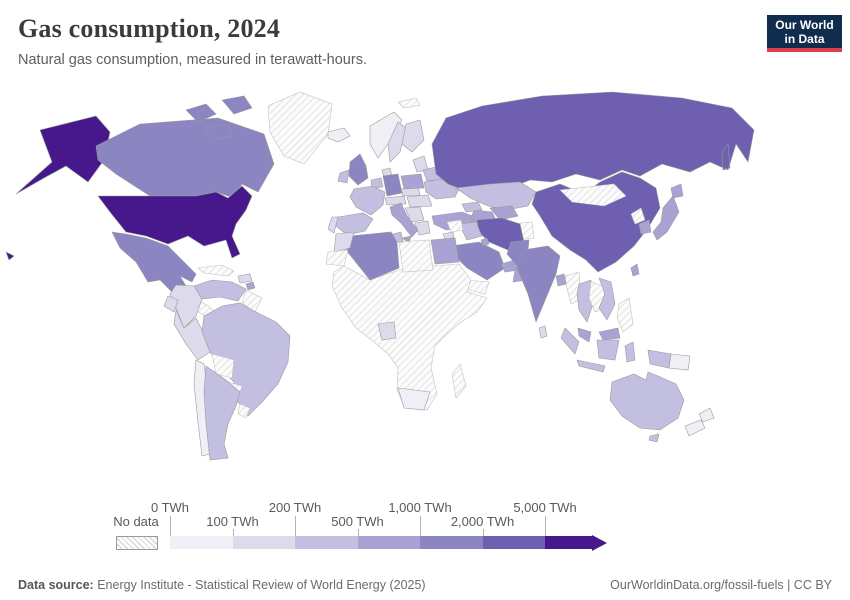  What do you see at coordinates (616, 350) in the screenshot?
I see `country-indonesia` at bounding box center [616, 350].